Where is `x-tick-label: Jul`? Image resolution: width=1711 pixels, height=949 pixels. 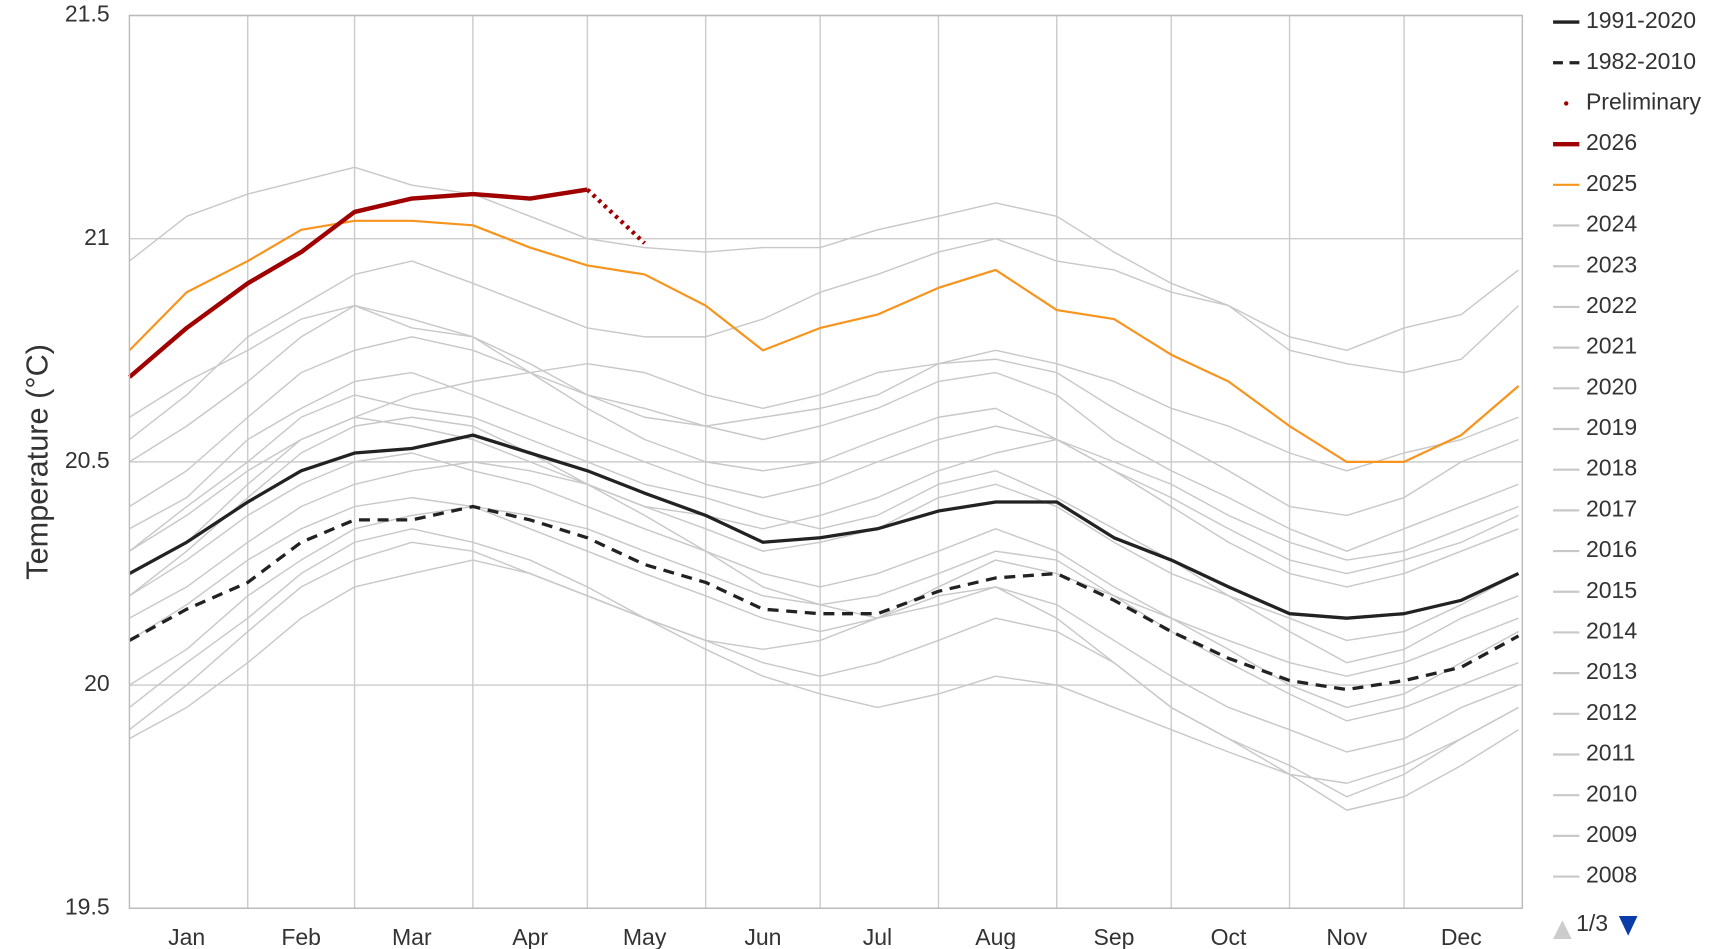
x-tick-label: Jul is located at coordinates (877, 936).